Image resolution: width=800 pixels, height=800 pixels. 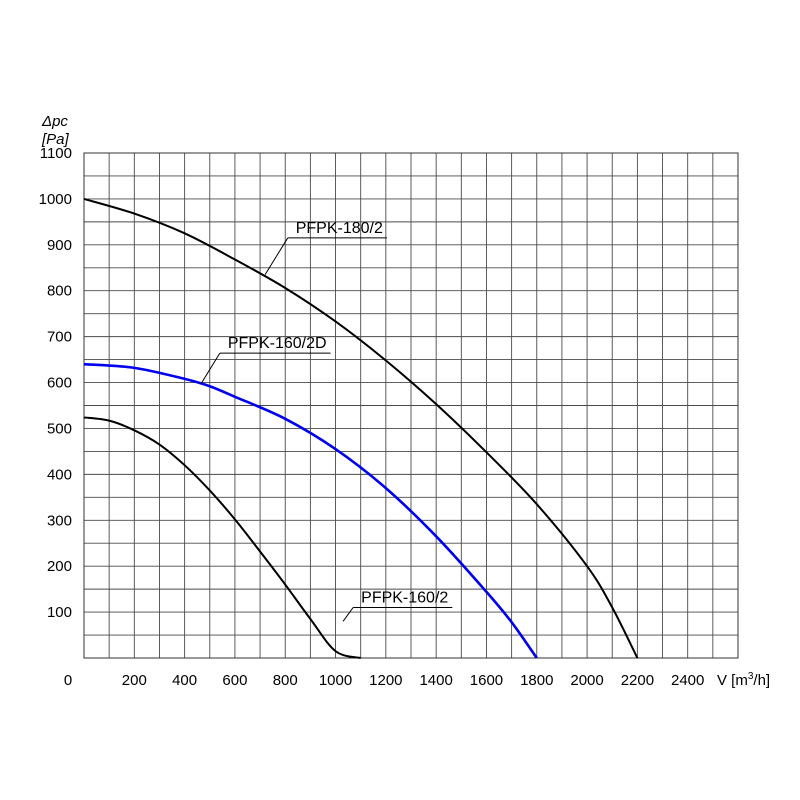 What do you see at coordinates (761, 680) in the screenshot?
I see `x-axis-title-suffix: /h]` at bounding box center [761, 680].